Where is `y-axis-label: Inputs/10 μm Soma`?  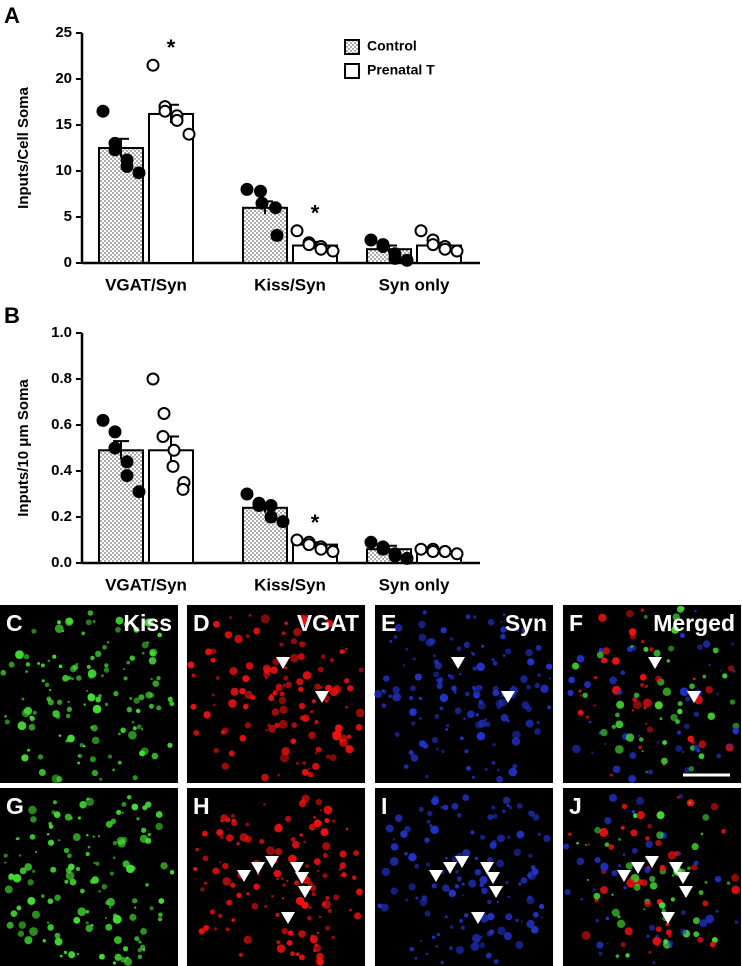 y-axis-label: Inputs/10 μm Soma is located at coordinates (23, 448).